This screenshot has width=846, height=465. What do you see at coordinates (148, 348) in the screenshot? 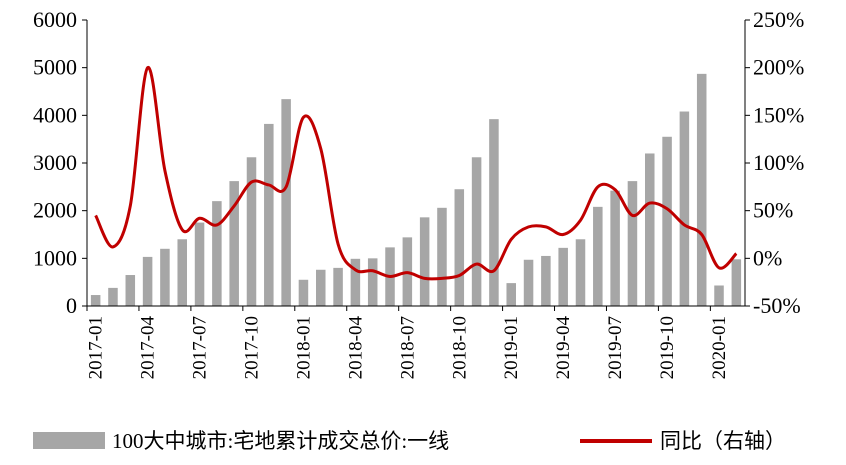
I see `x-tick-label: 2017-04` at bounding box center [148, 348].